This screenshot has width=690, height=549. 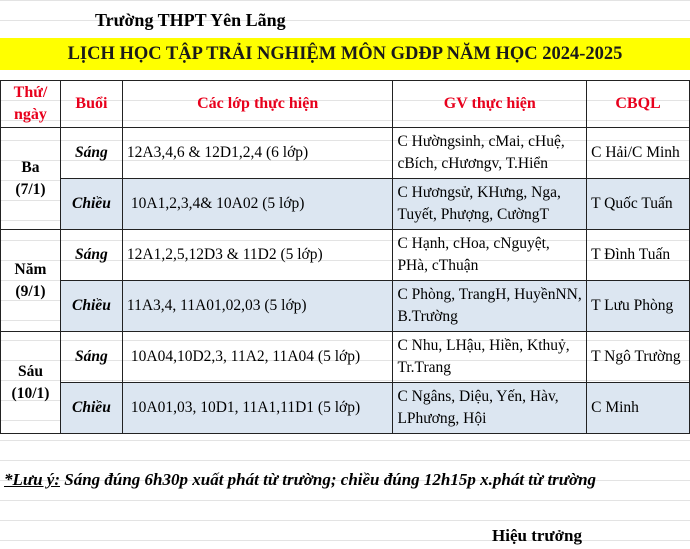 What do you see at coordinates (30, 269) in the screenshot?
I see `day-name: Năm` at bounding box center [30, 269].